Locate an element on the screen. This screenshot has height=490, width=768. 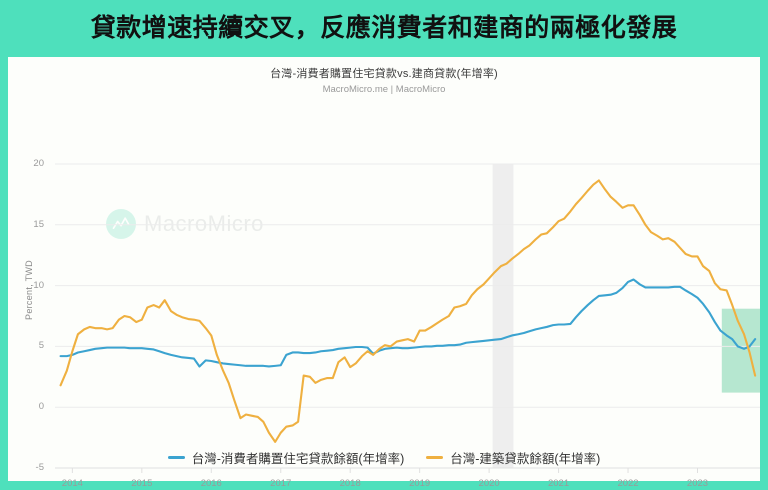
legend-item-1: 台灣-消費者購置住宅貸款餘額(年增率) is located at coordinates (286, 457).